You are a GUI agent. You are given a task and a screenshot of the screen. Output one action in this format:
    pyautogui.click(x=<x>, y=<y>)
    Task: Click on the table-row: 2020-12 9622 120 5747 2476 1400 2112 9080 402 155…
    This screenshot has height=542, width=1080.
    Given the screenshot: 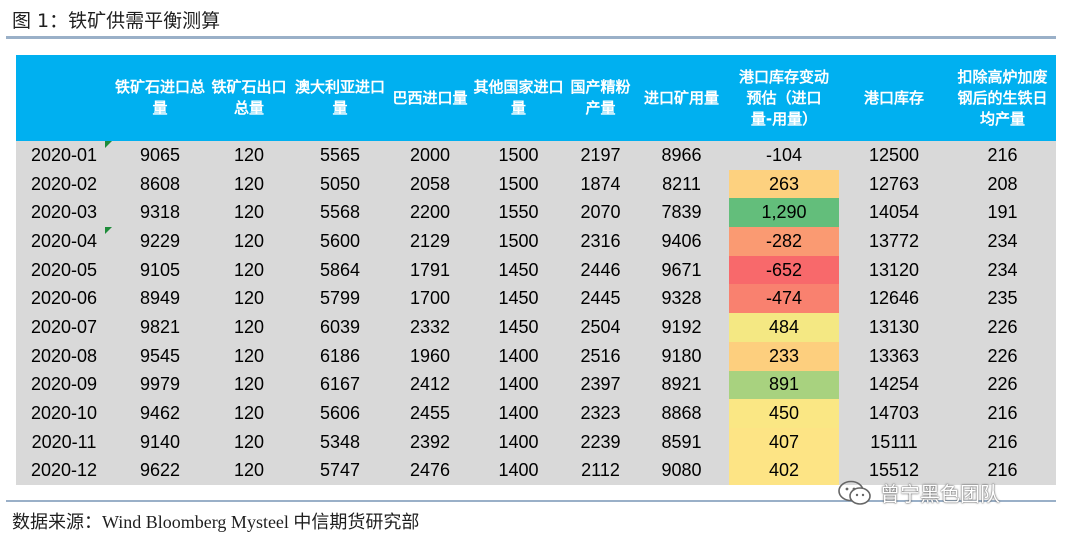 What is the action you would take?
    pyautogui.click(x=536, y=471)
    